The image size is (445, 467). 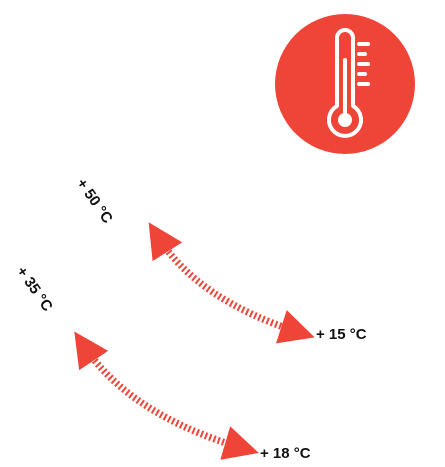 I want to click on min-temperature-label: + 15 °C, so click(x=341, y=334).